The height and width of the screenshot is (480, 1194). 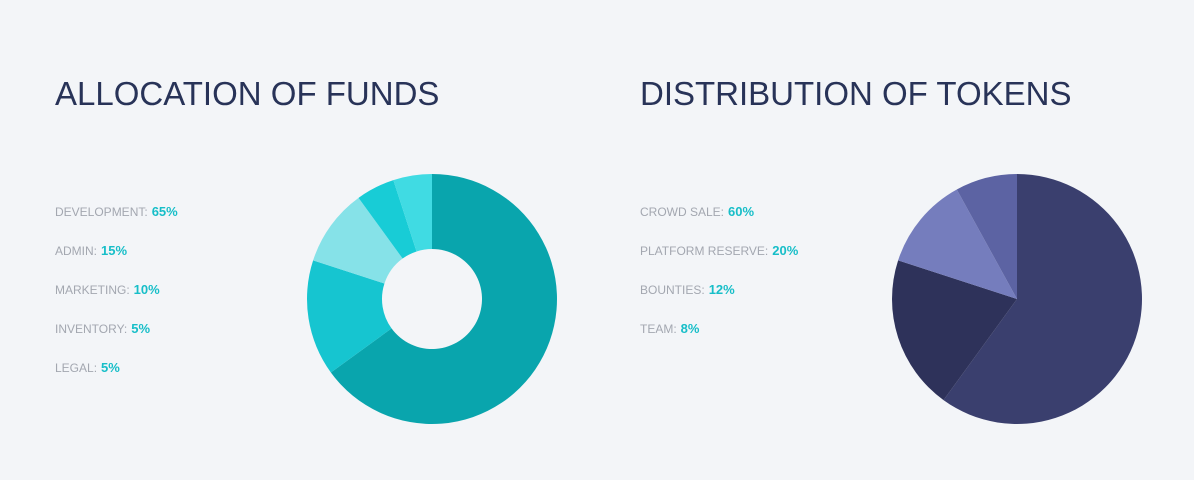 I want to click on legend-value: 12%, so click(x=722, y=289).